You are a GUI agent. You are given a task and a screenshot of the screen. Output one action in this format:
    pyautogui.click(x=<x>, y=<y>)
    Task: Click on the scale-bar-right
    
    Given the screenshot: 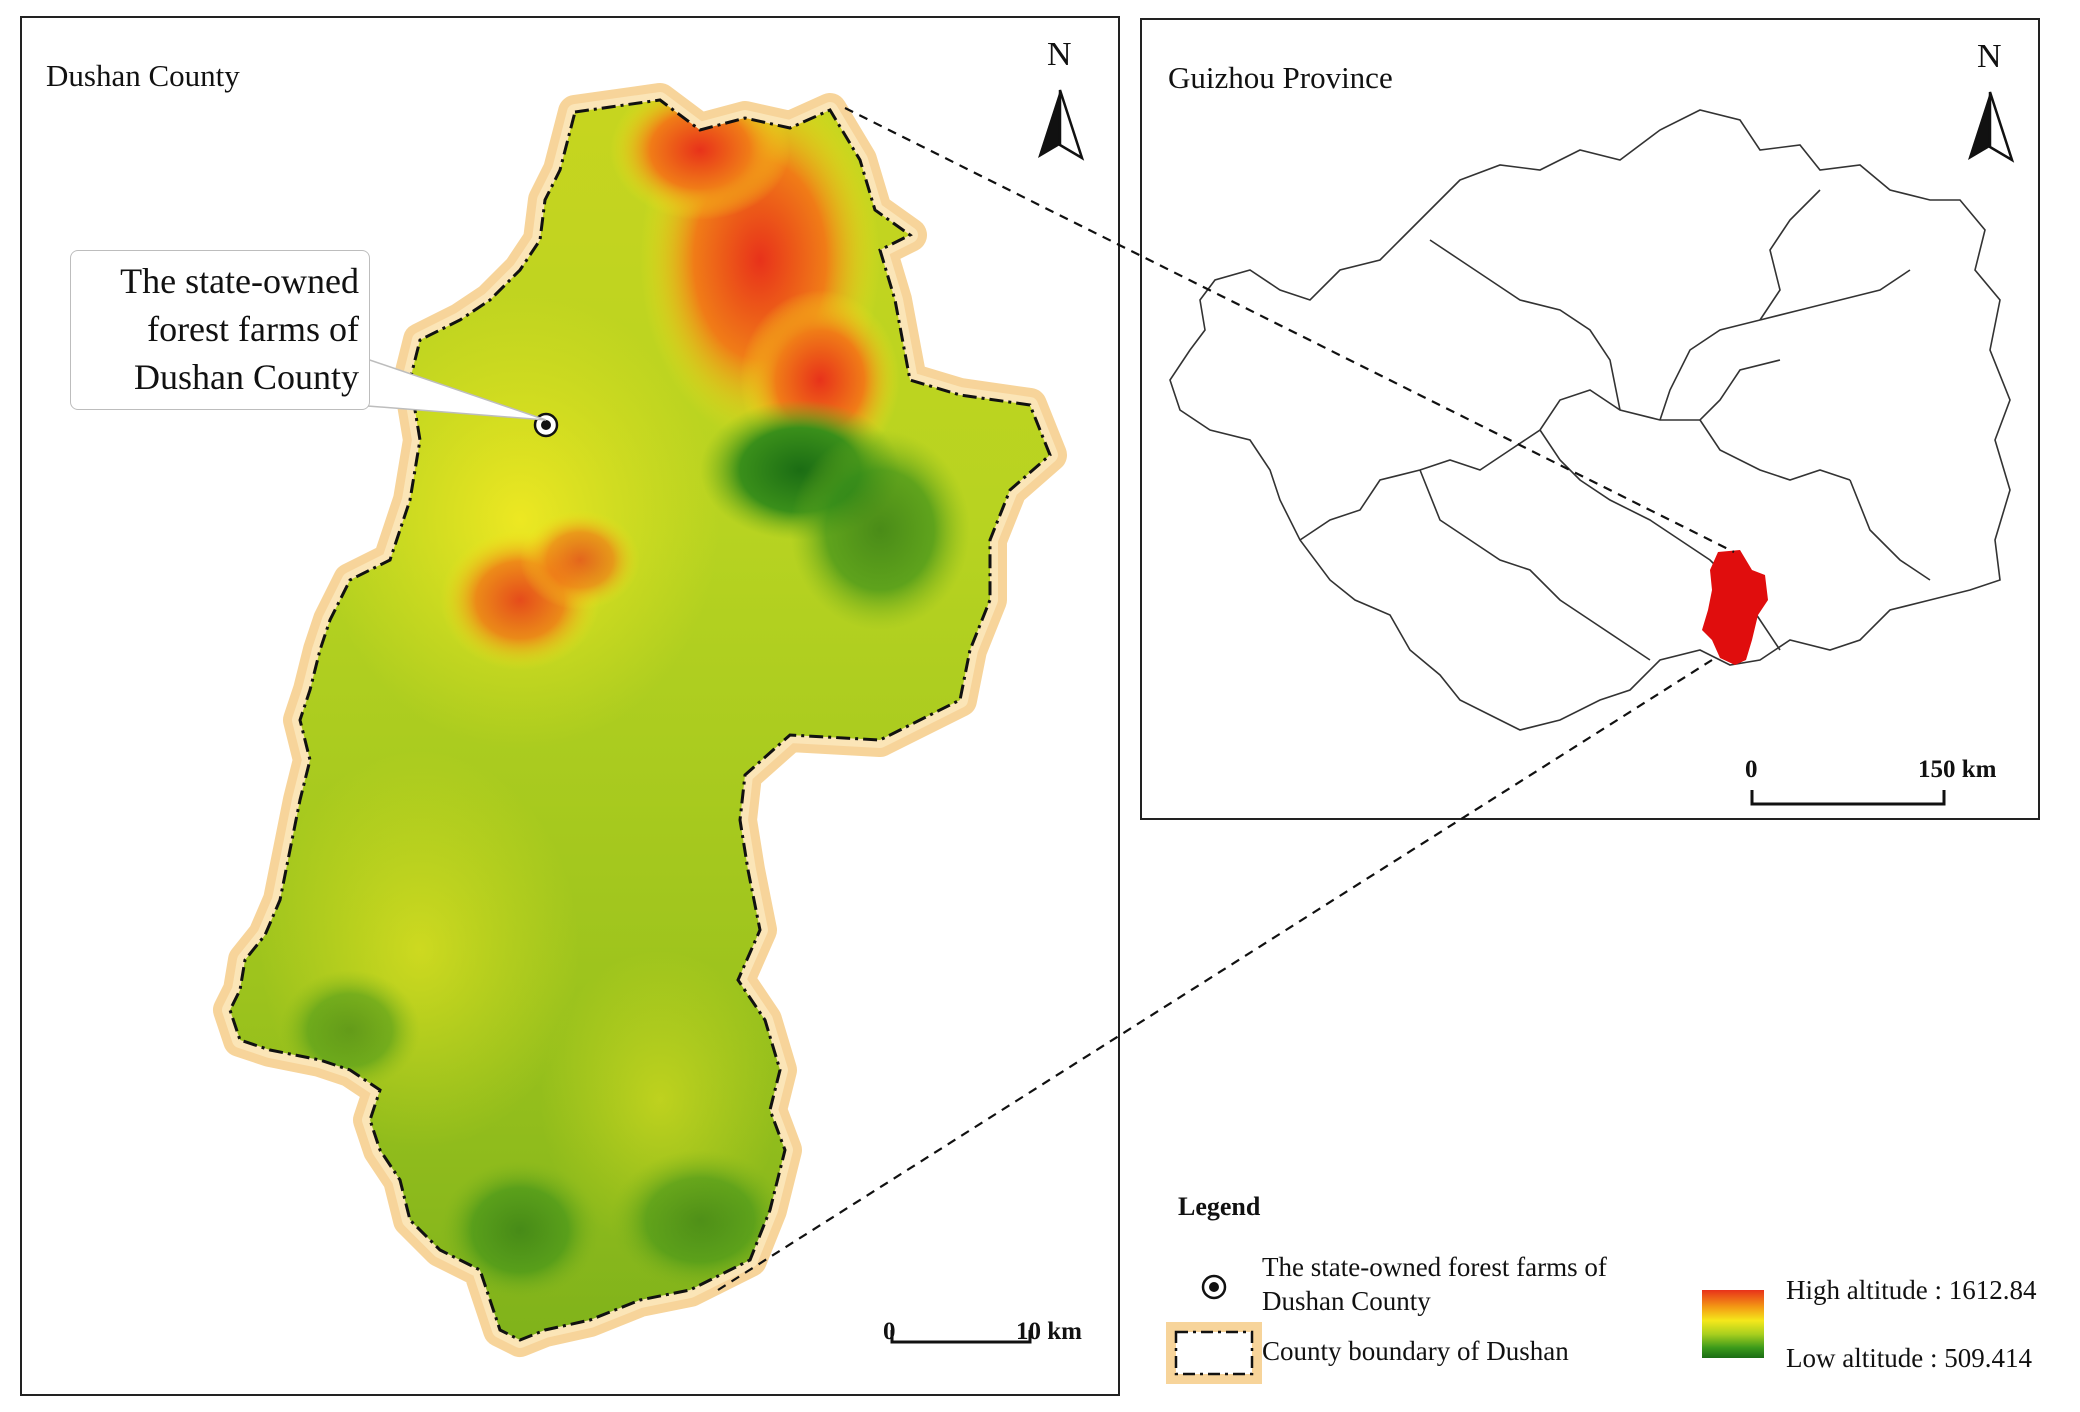 What is the action you would take?
    pyautogui.click(x=1848, y=798)
    